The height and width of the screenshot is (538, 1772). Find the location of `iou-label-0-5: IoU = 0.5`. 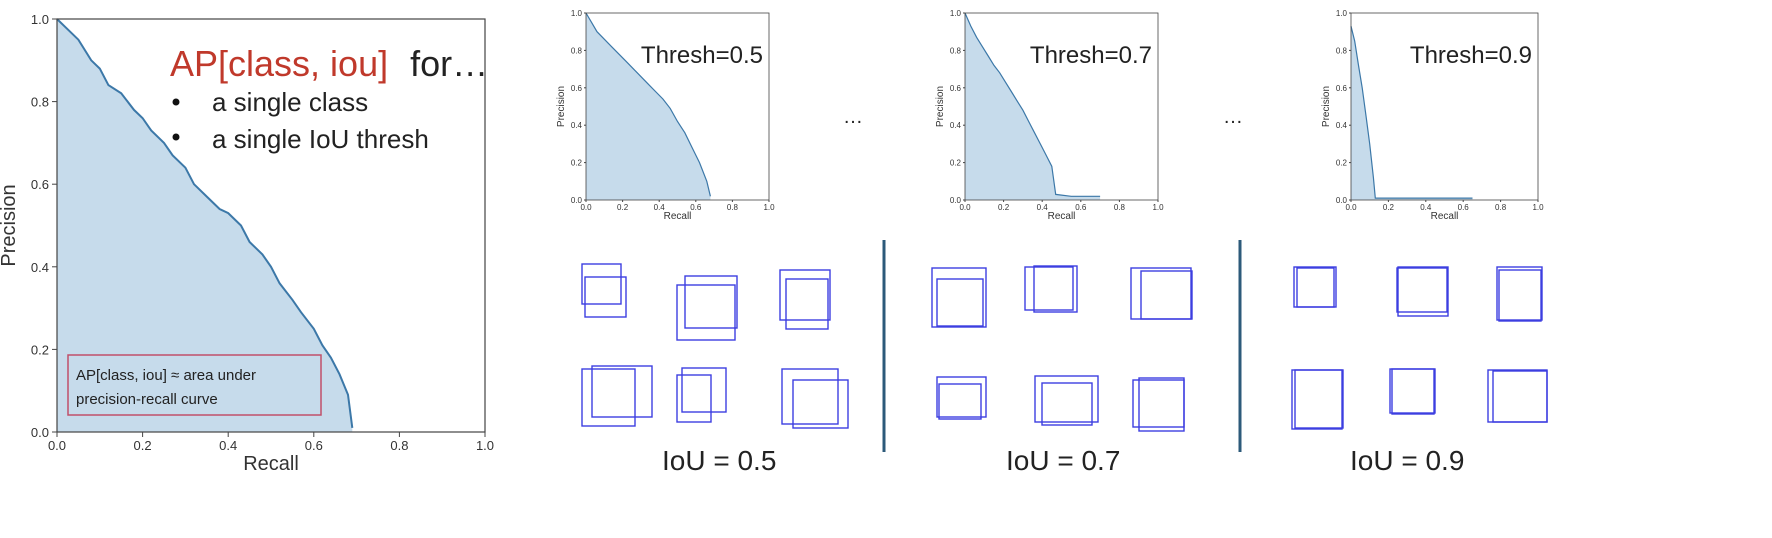

iou-label-0-5: IoU = 0.5 is located at coordinates (719, 460).